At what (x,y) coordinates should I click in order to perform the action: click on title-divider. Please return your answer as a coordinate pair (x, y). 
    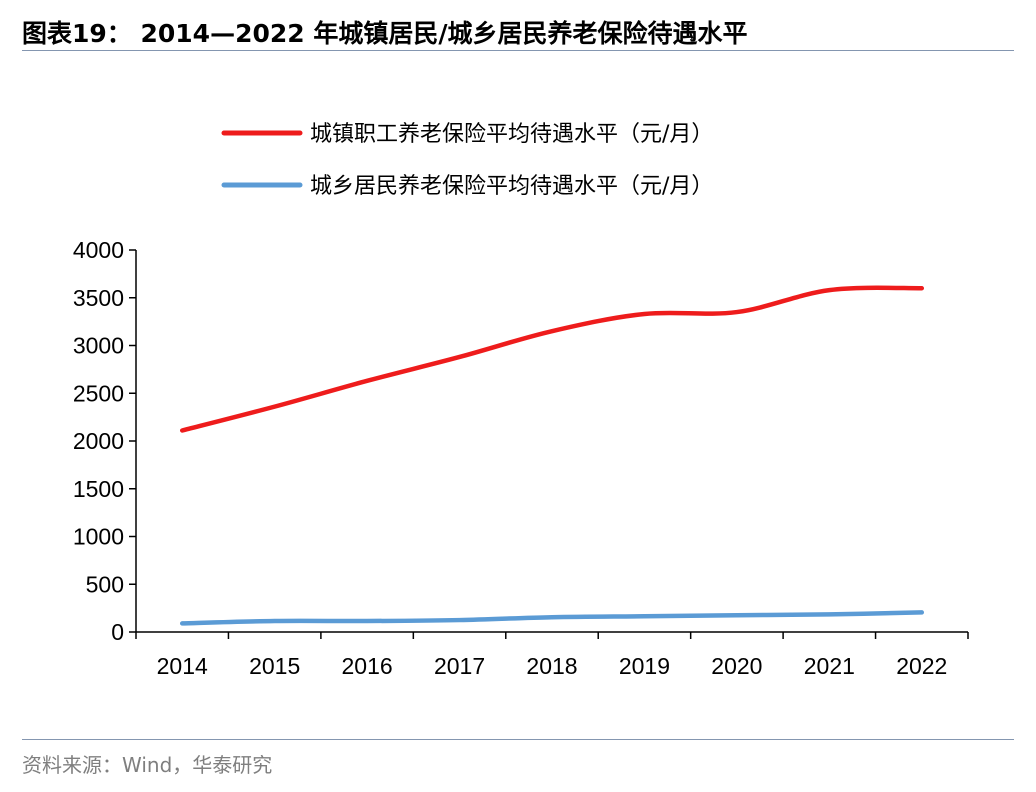
    Looking at the image, I should click on (518, 50).